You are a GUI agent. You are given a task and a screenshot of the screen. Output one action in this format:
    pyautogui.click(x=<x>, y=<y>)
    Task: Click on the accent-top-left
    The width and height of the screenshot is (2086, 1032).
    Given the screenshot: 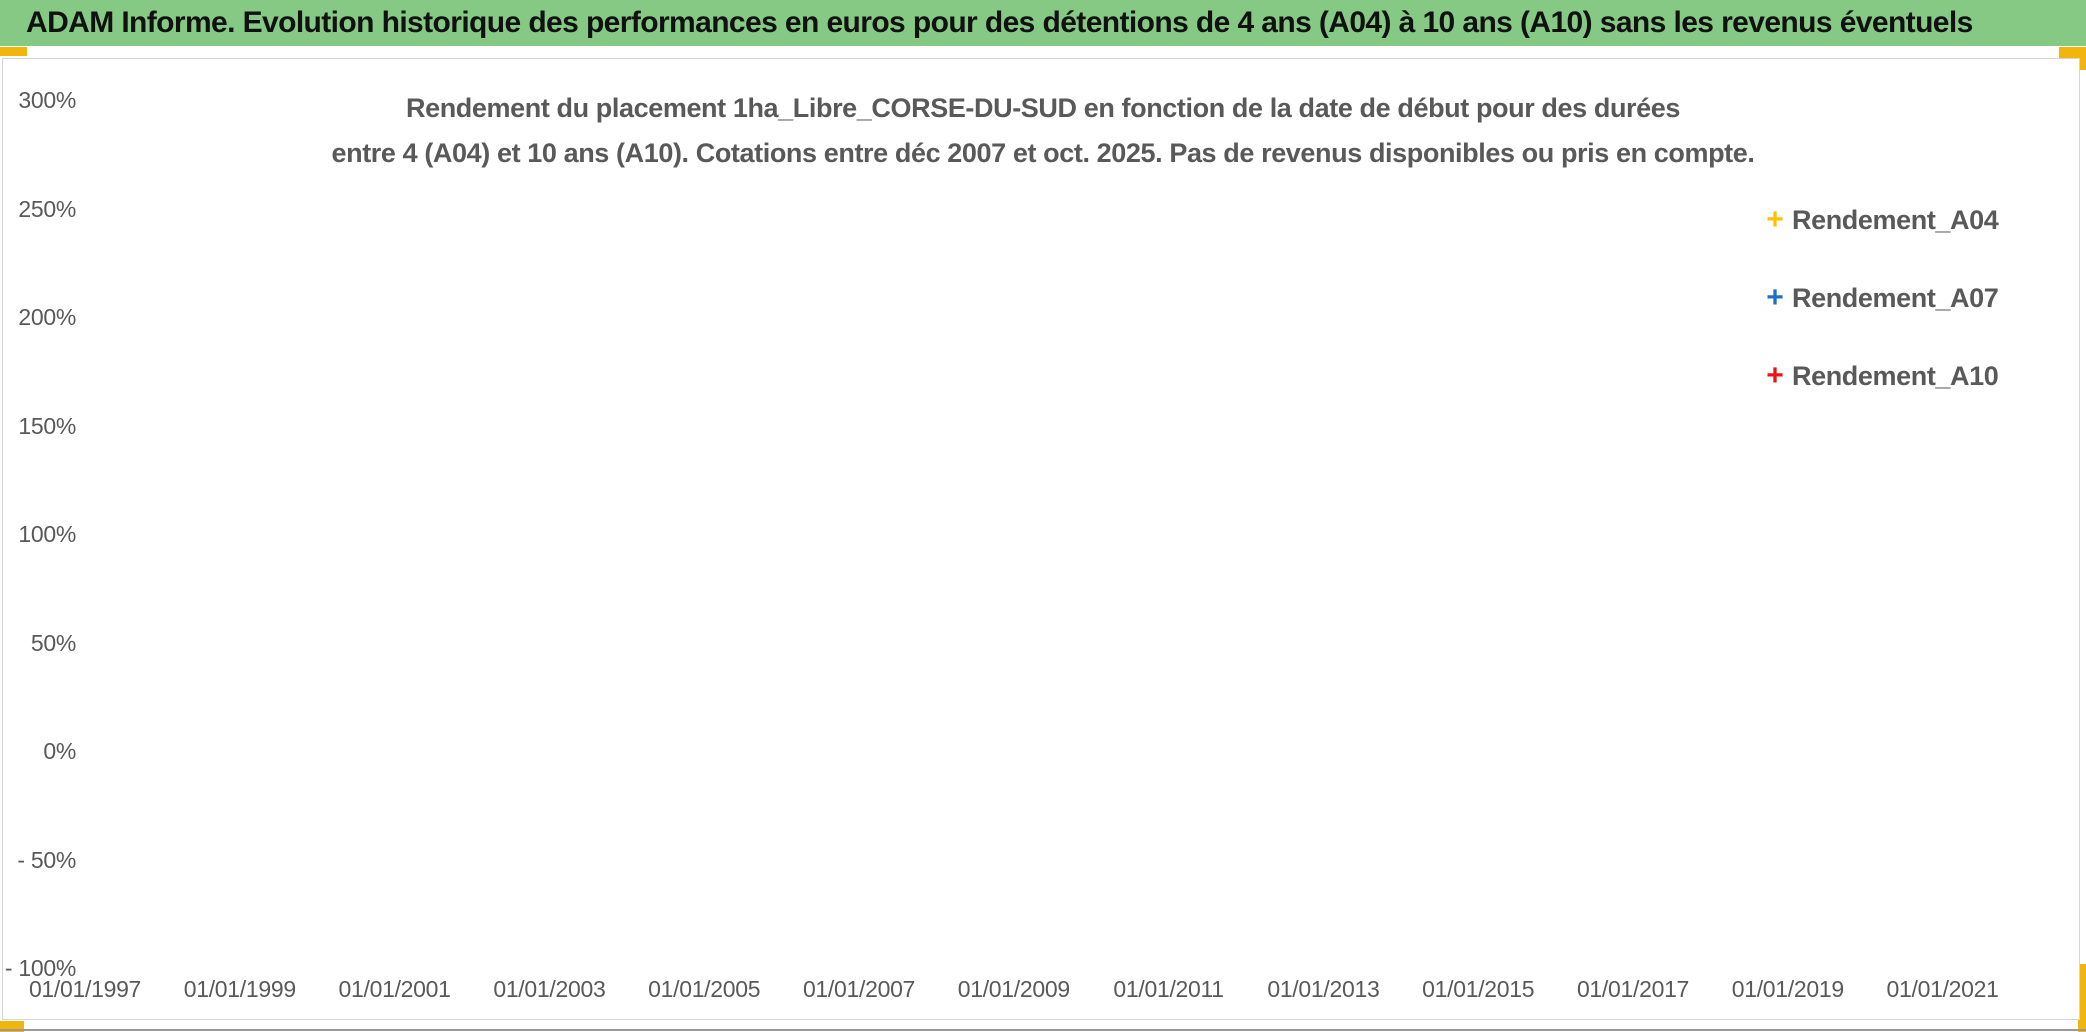 What is the action you would take?
    pyautogui.click(x=13, y=51)
    